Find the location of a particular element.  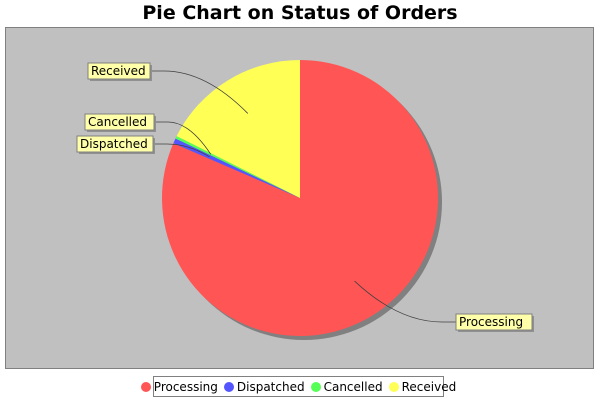

leader-line-cancelled is located at coordinates (183, 138).